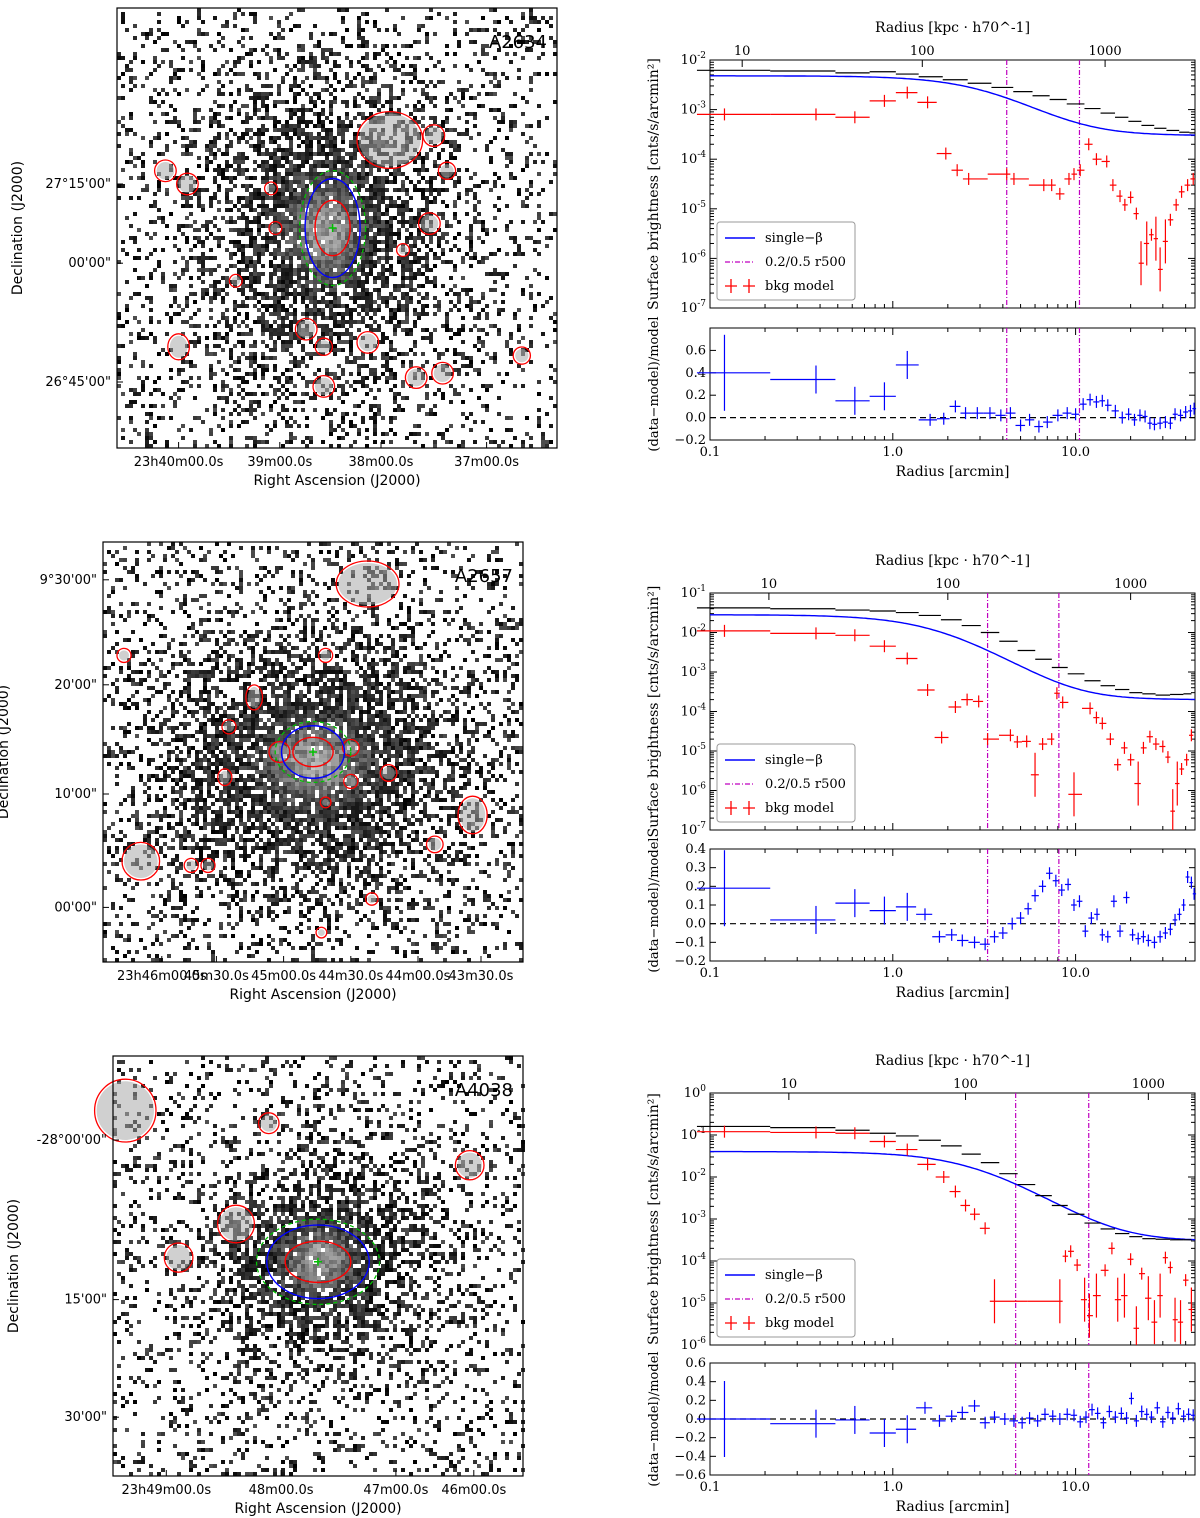 The width and height of the screenshot is (1200, 1518). What do you see at coordinates (794, 238) in the screenshot?
I see `legend-entry-label: single−β` at bounding box center [794, 238].